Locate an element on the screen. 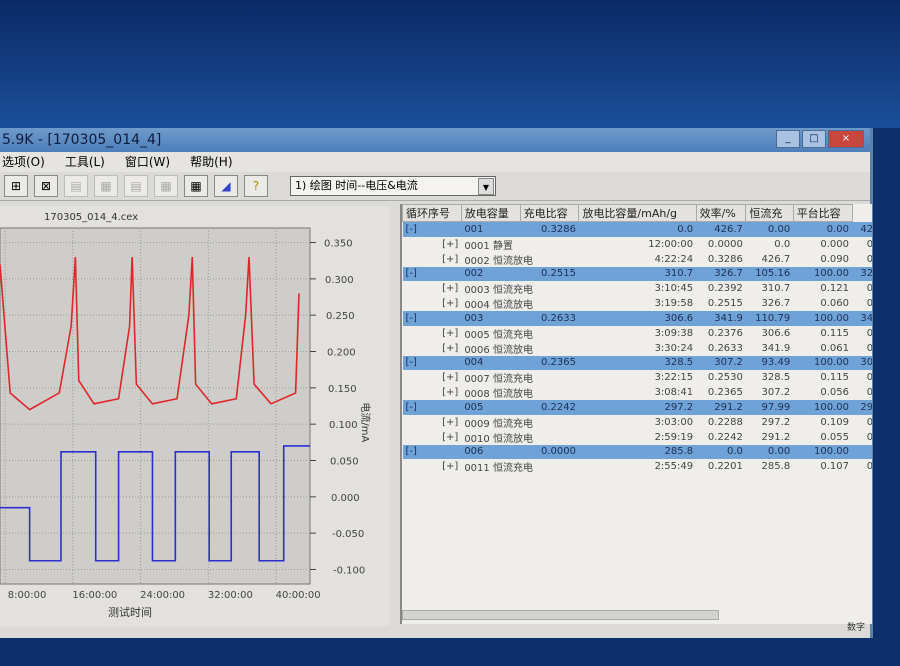  step-name: 0002 恒流放电 is located at coordinates (498, 261).